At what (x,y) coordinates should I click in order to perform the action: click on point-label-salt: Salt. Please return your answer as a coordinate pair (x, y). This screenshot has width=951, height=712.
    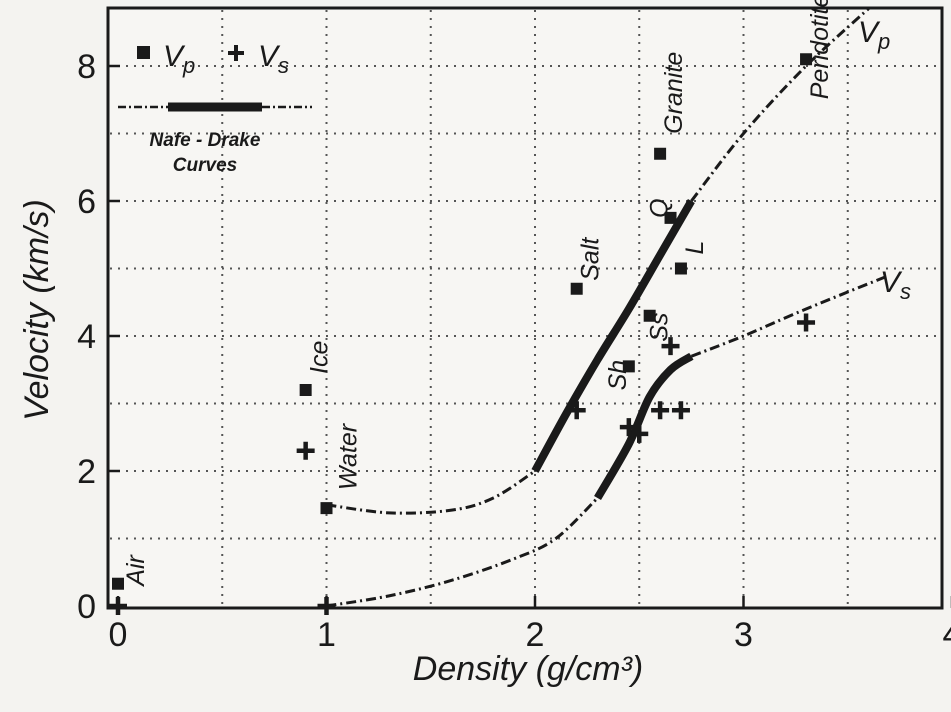
    Looking at the image, I should click on (591, 259).